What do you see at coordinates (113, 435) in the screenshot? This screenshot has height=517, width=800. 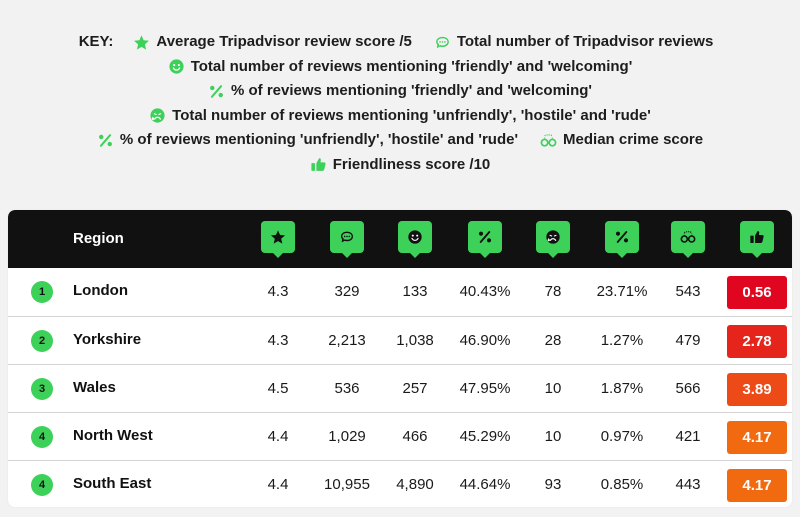 I see `region-name: North West` at bounding box center [113, 435].